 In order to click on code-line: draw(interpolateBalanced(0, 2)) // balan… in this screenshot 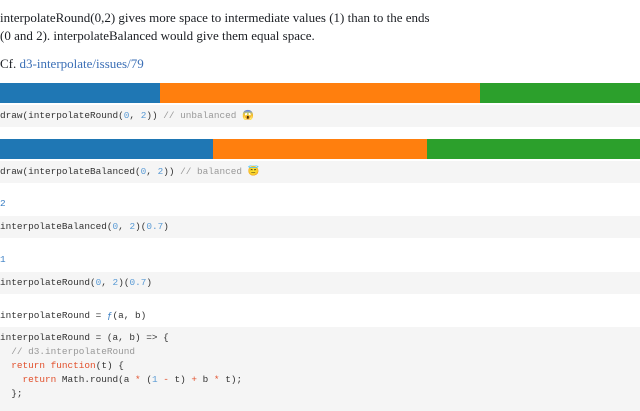, I will do `click(320, 172)`.